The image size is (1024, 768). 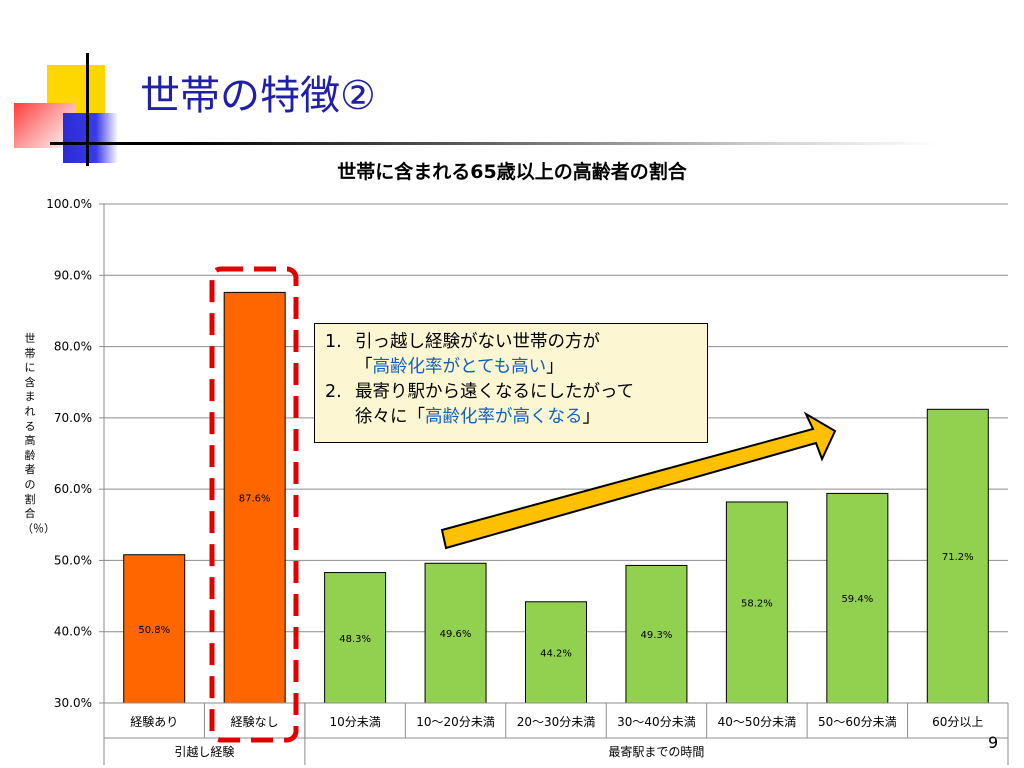 I want to click on y-tick-label: 50.0%, so click(x=73, y=560).